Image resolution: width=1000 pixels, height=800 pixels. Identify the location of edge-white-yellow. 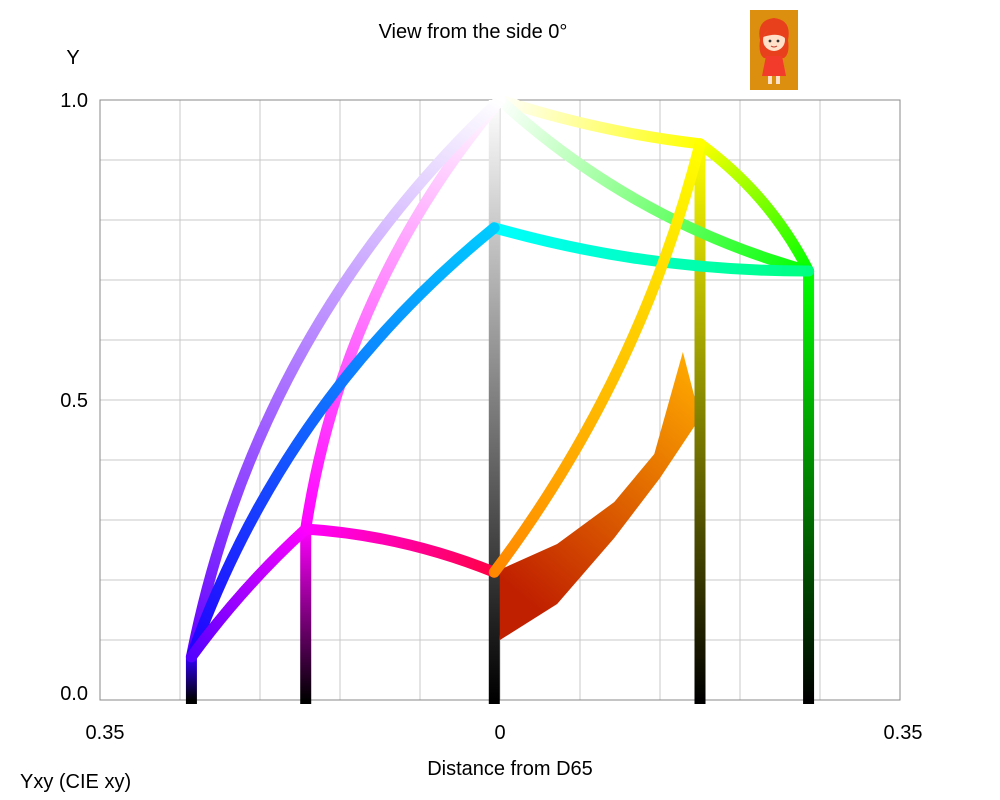
(600, 122).